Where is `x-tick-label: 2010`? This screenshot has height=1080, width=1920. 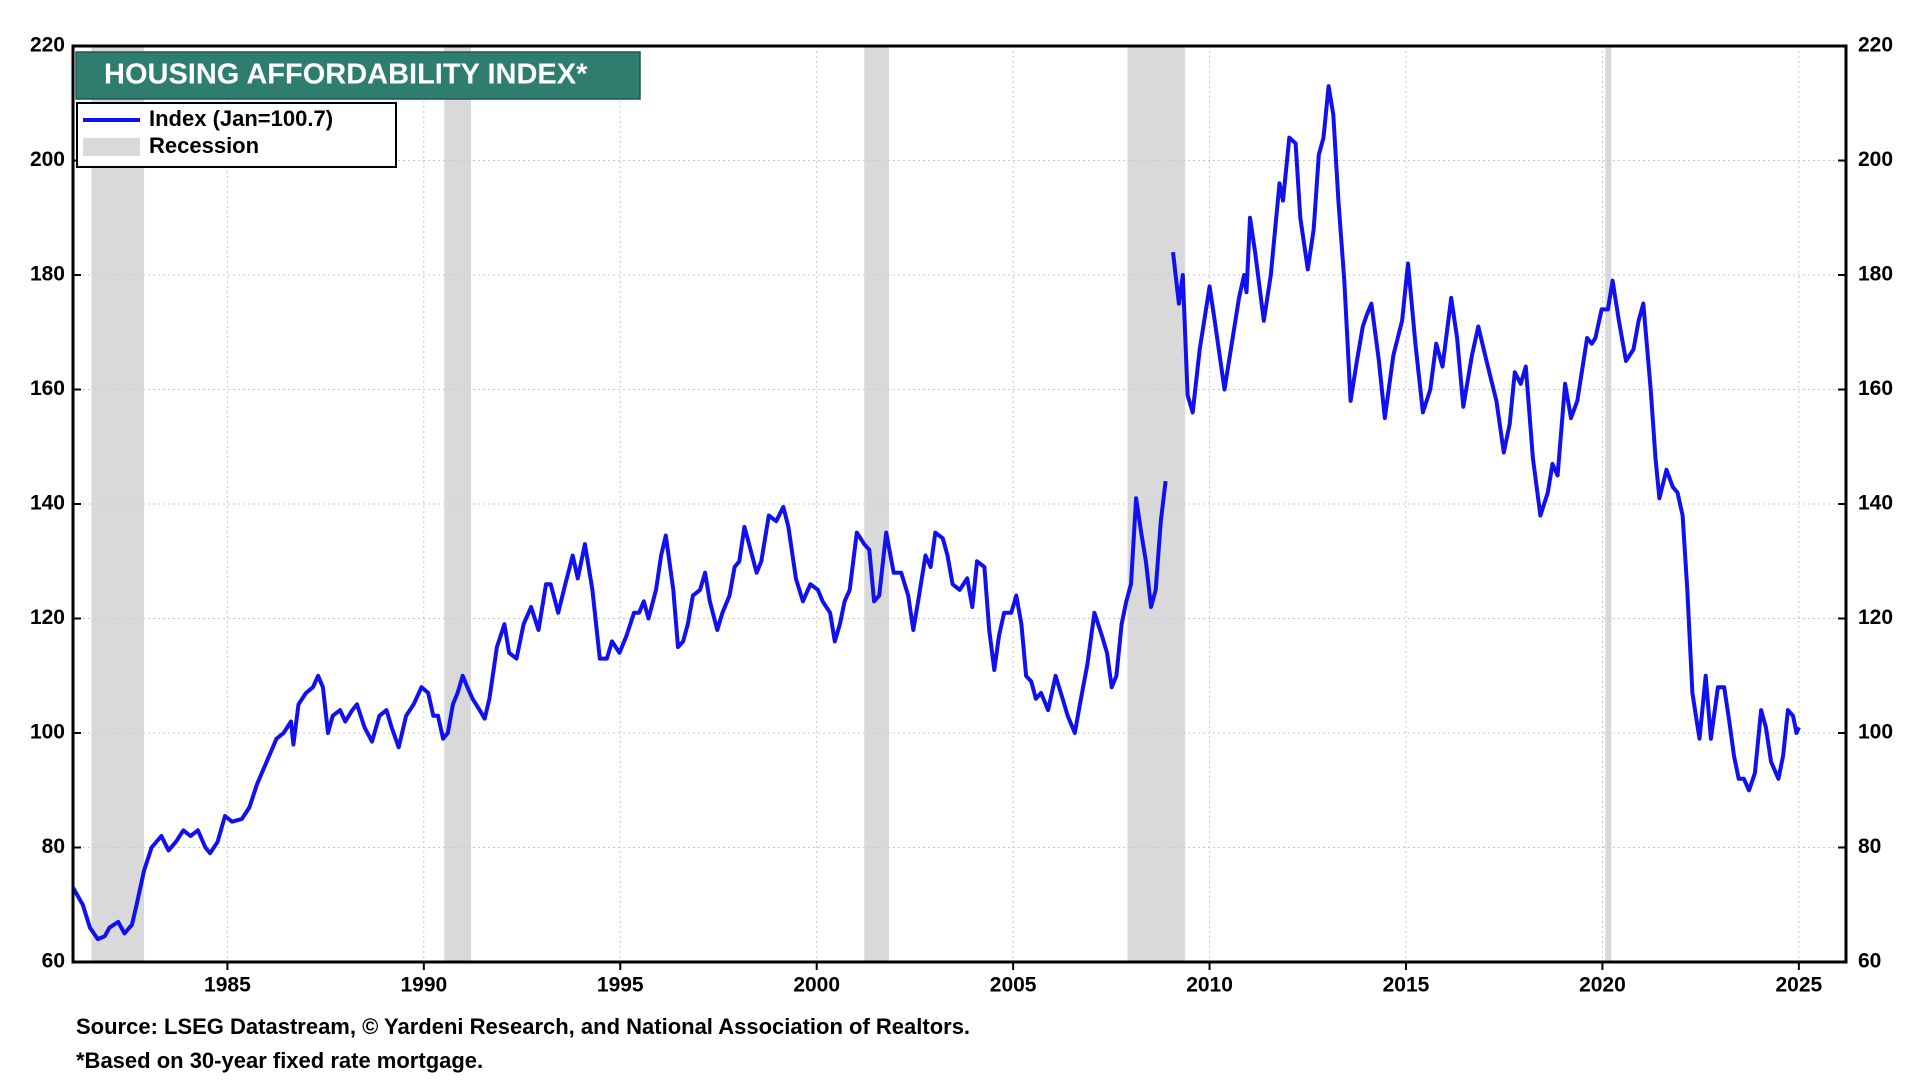
x-tick-label: 2010 is located at coordinates (1209, 985).